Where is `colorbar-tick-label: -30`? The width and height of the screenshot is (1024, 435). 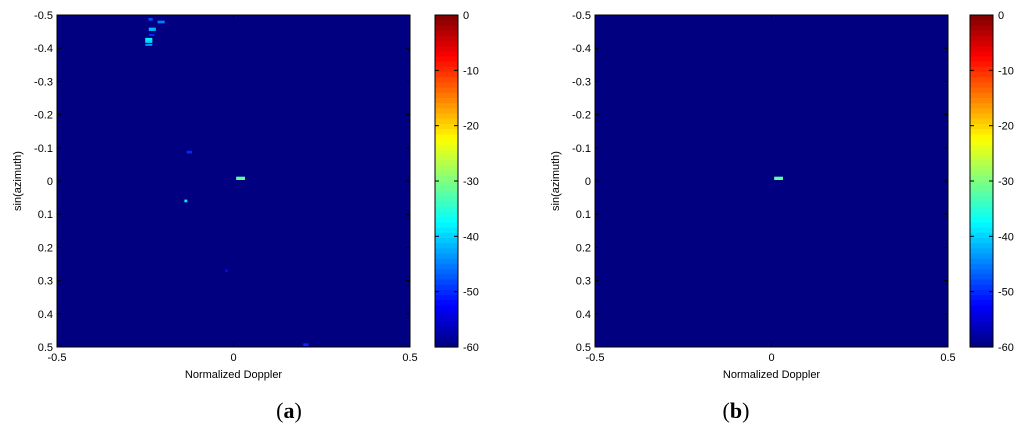
colorbar-tick-label: -30 is located at coordinates (471, 182).